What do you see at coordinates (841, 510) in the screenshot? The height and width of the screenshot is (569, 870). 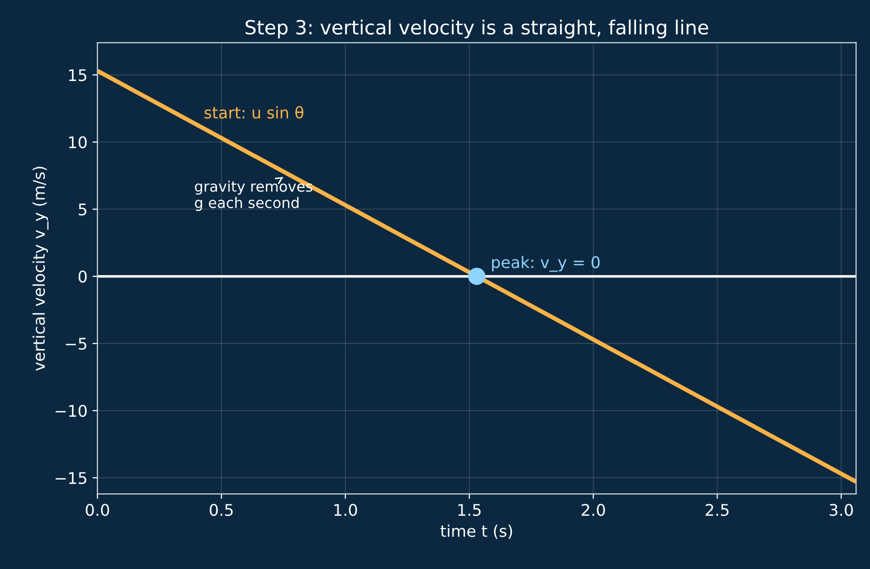 I see `x-tick-label: 3.0` at bounding box center [841, 510].